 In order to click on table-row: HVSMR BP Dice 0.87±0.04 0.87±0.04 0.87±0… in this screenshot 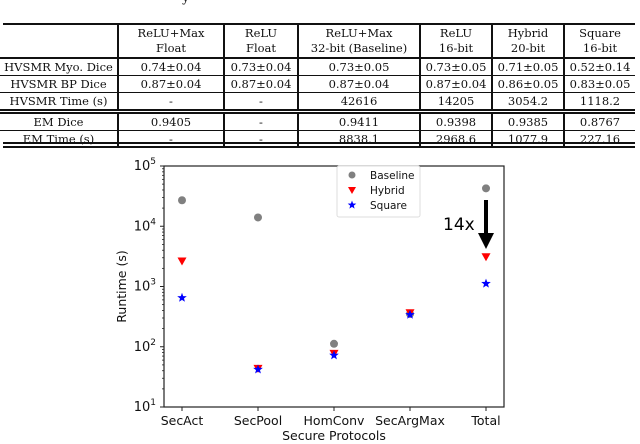, I will do `click(317, 84)`.